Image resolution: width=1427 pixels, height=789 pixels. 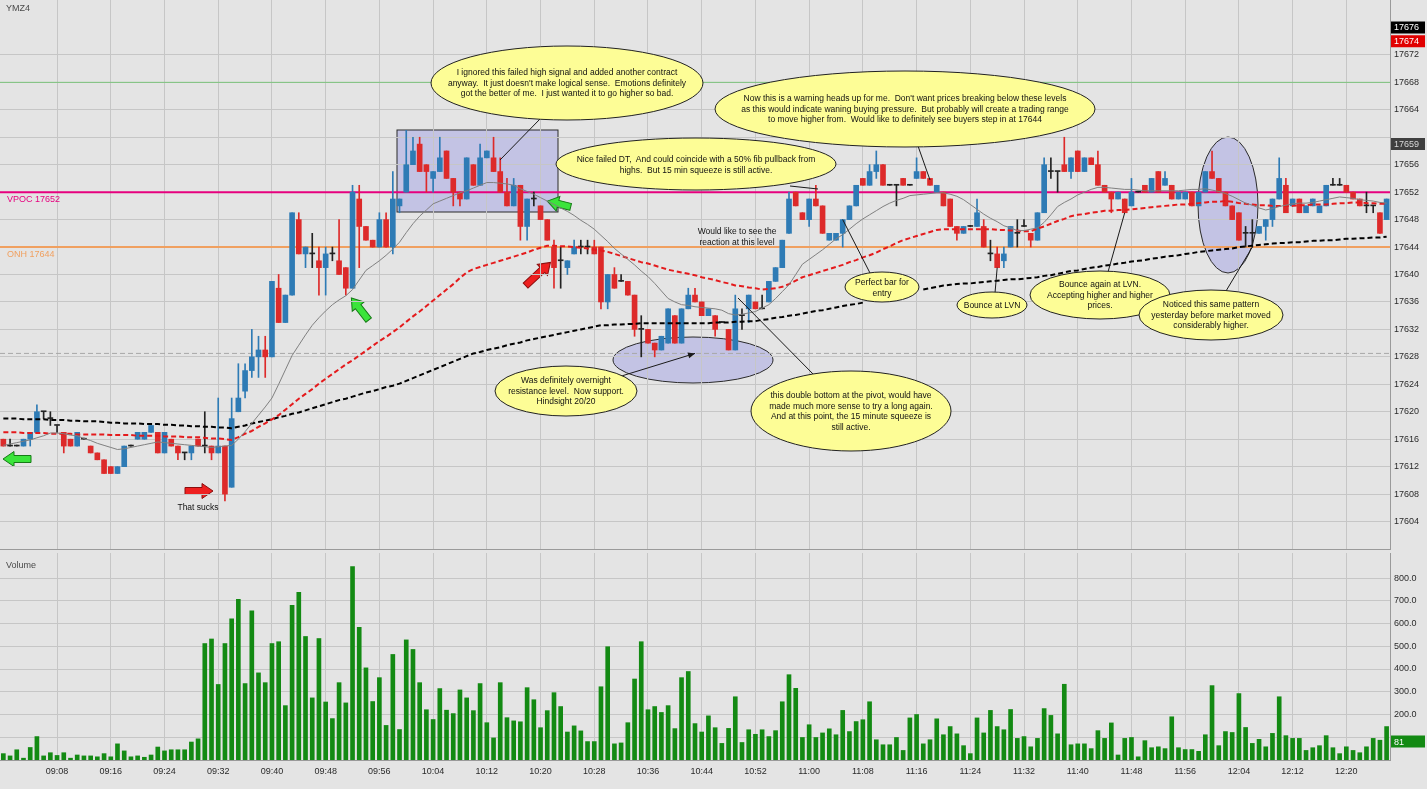 What do you see at coordinates (21, 564) in the screenshot?
I see `text: Volume` at bounding box center [21, 564].